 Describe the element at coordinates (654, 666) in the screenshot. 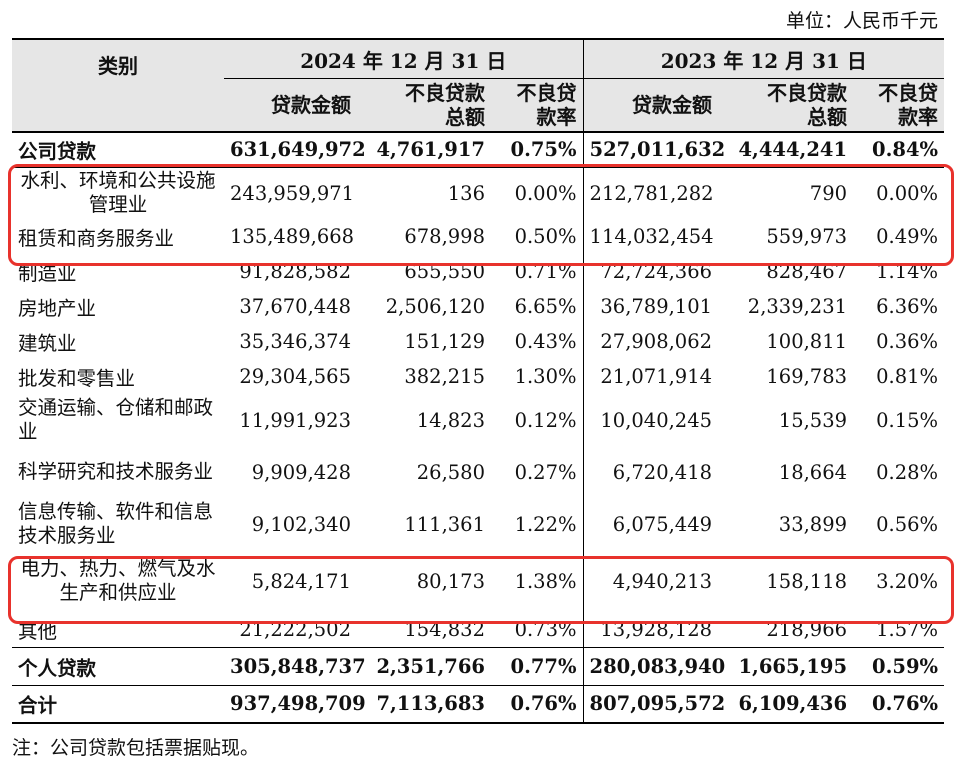

I see `cell-value: 280,083,940` at that location.